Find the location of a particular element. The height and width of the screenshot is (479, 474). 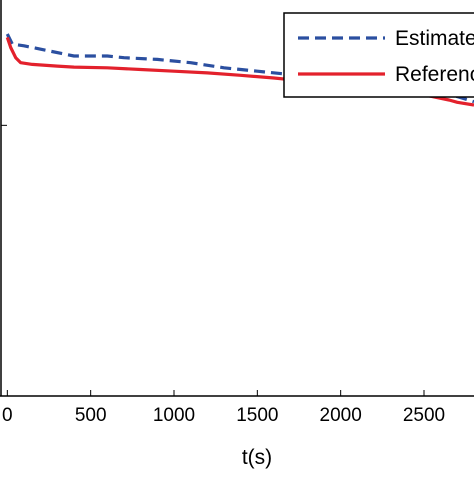

legend-box is located at coordinates (378, 55).